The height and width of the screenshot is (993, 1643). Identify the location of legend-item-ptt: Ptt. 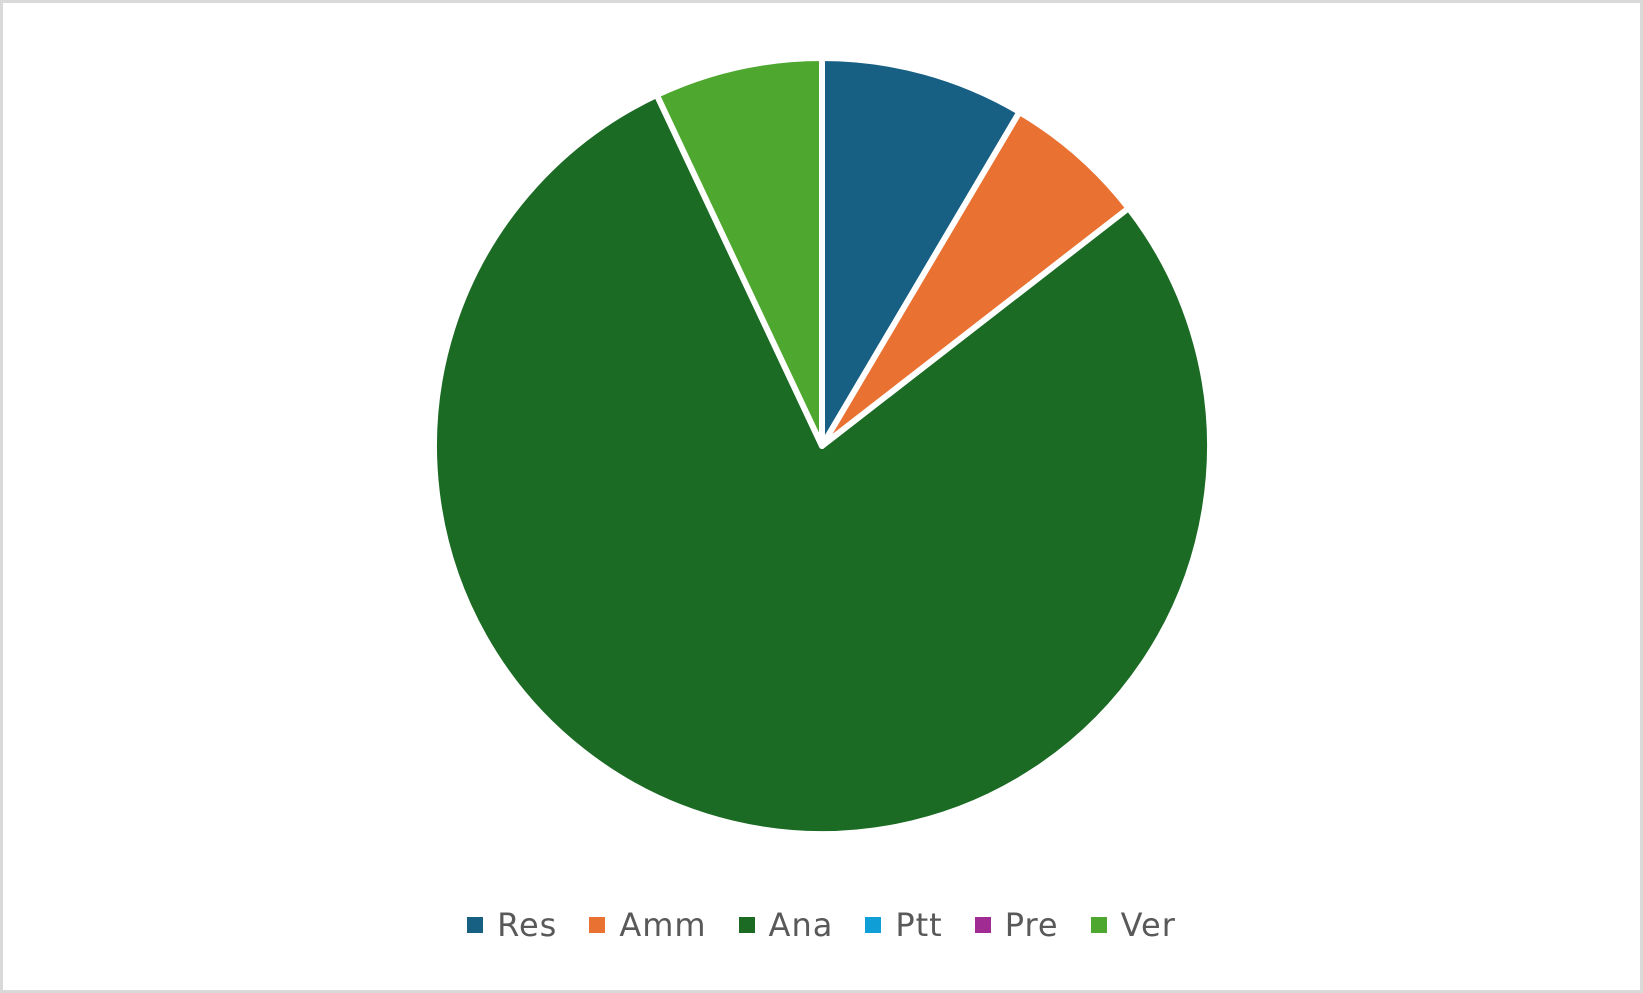
(903, 925).